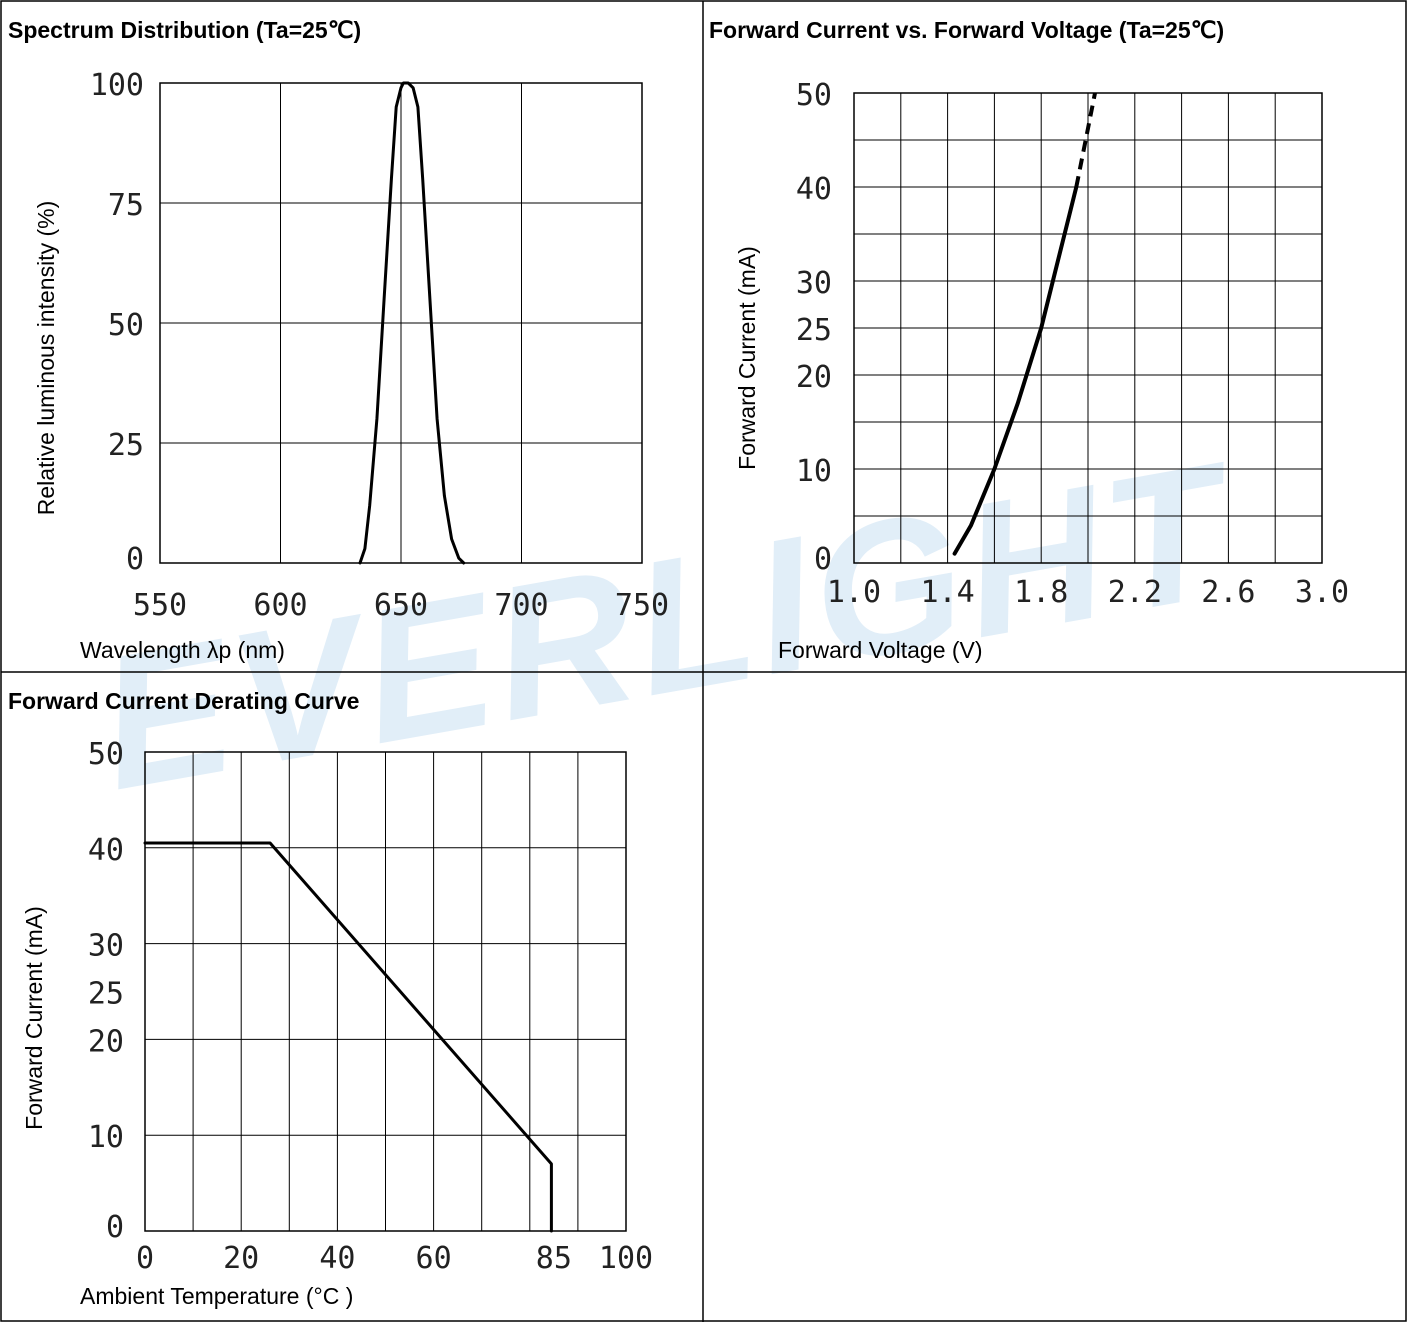 The image size is (1412, 1322). Describe the element at coordinates (126, 325) in the screenshot. I see `spectrum-y-tick-label: 50` at that location.